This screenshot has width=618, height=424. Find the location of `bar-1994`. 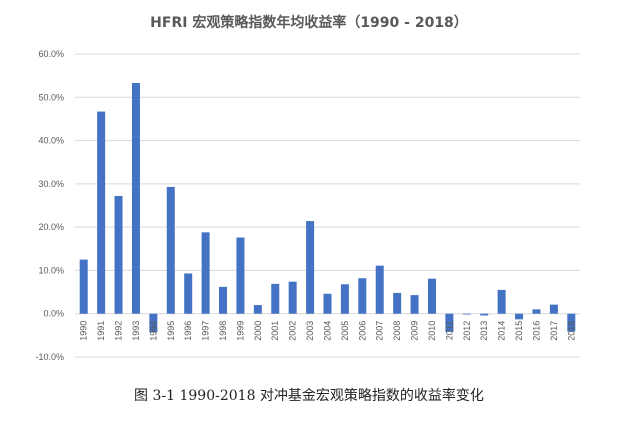

bar-1994 is located at coordinates (153, 323).